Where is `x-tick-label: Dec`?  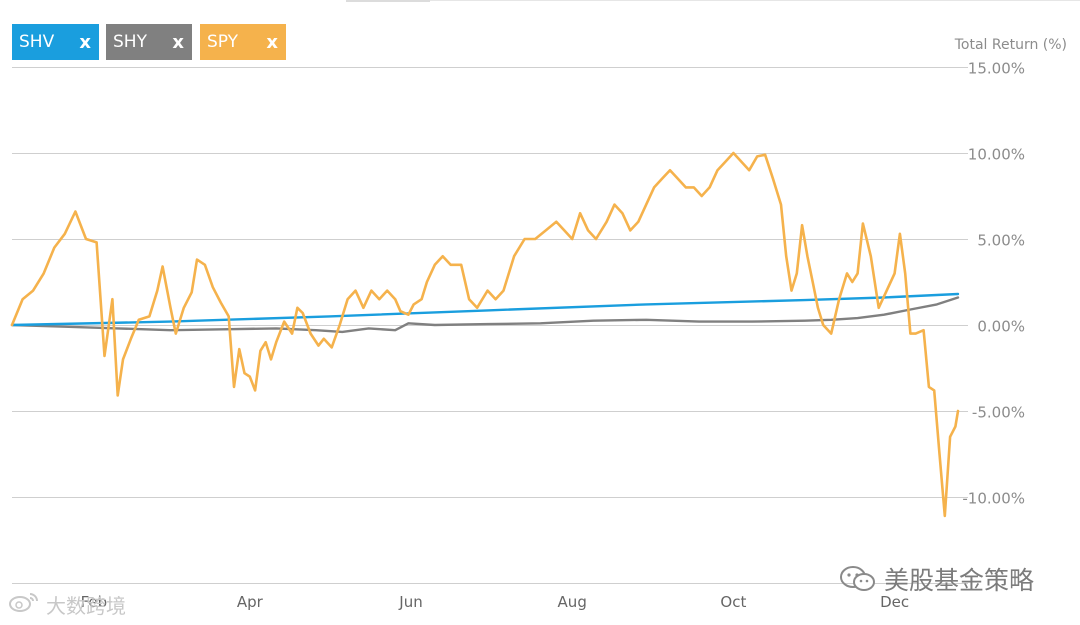
x-tick-label: Dec is located at coordinates (894, 602).